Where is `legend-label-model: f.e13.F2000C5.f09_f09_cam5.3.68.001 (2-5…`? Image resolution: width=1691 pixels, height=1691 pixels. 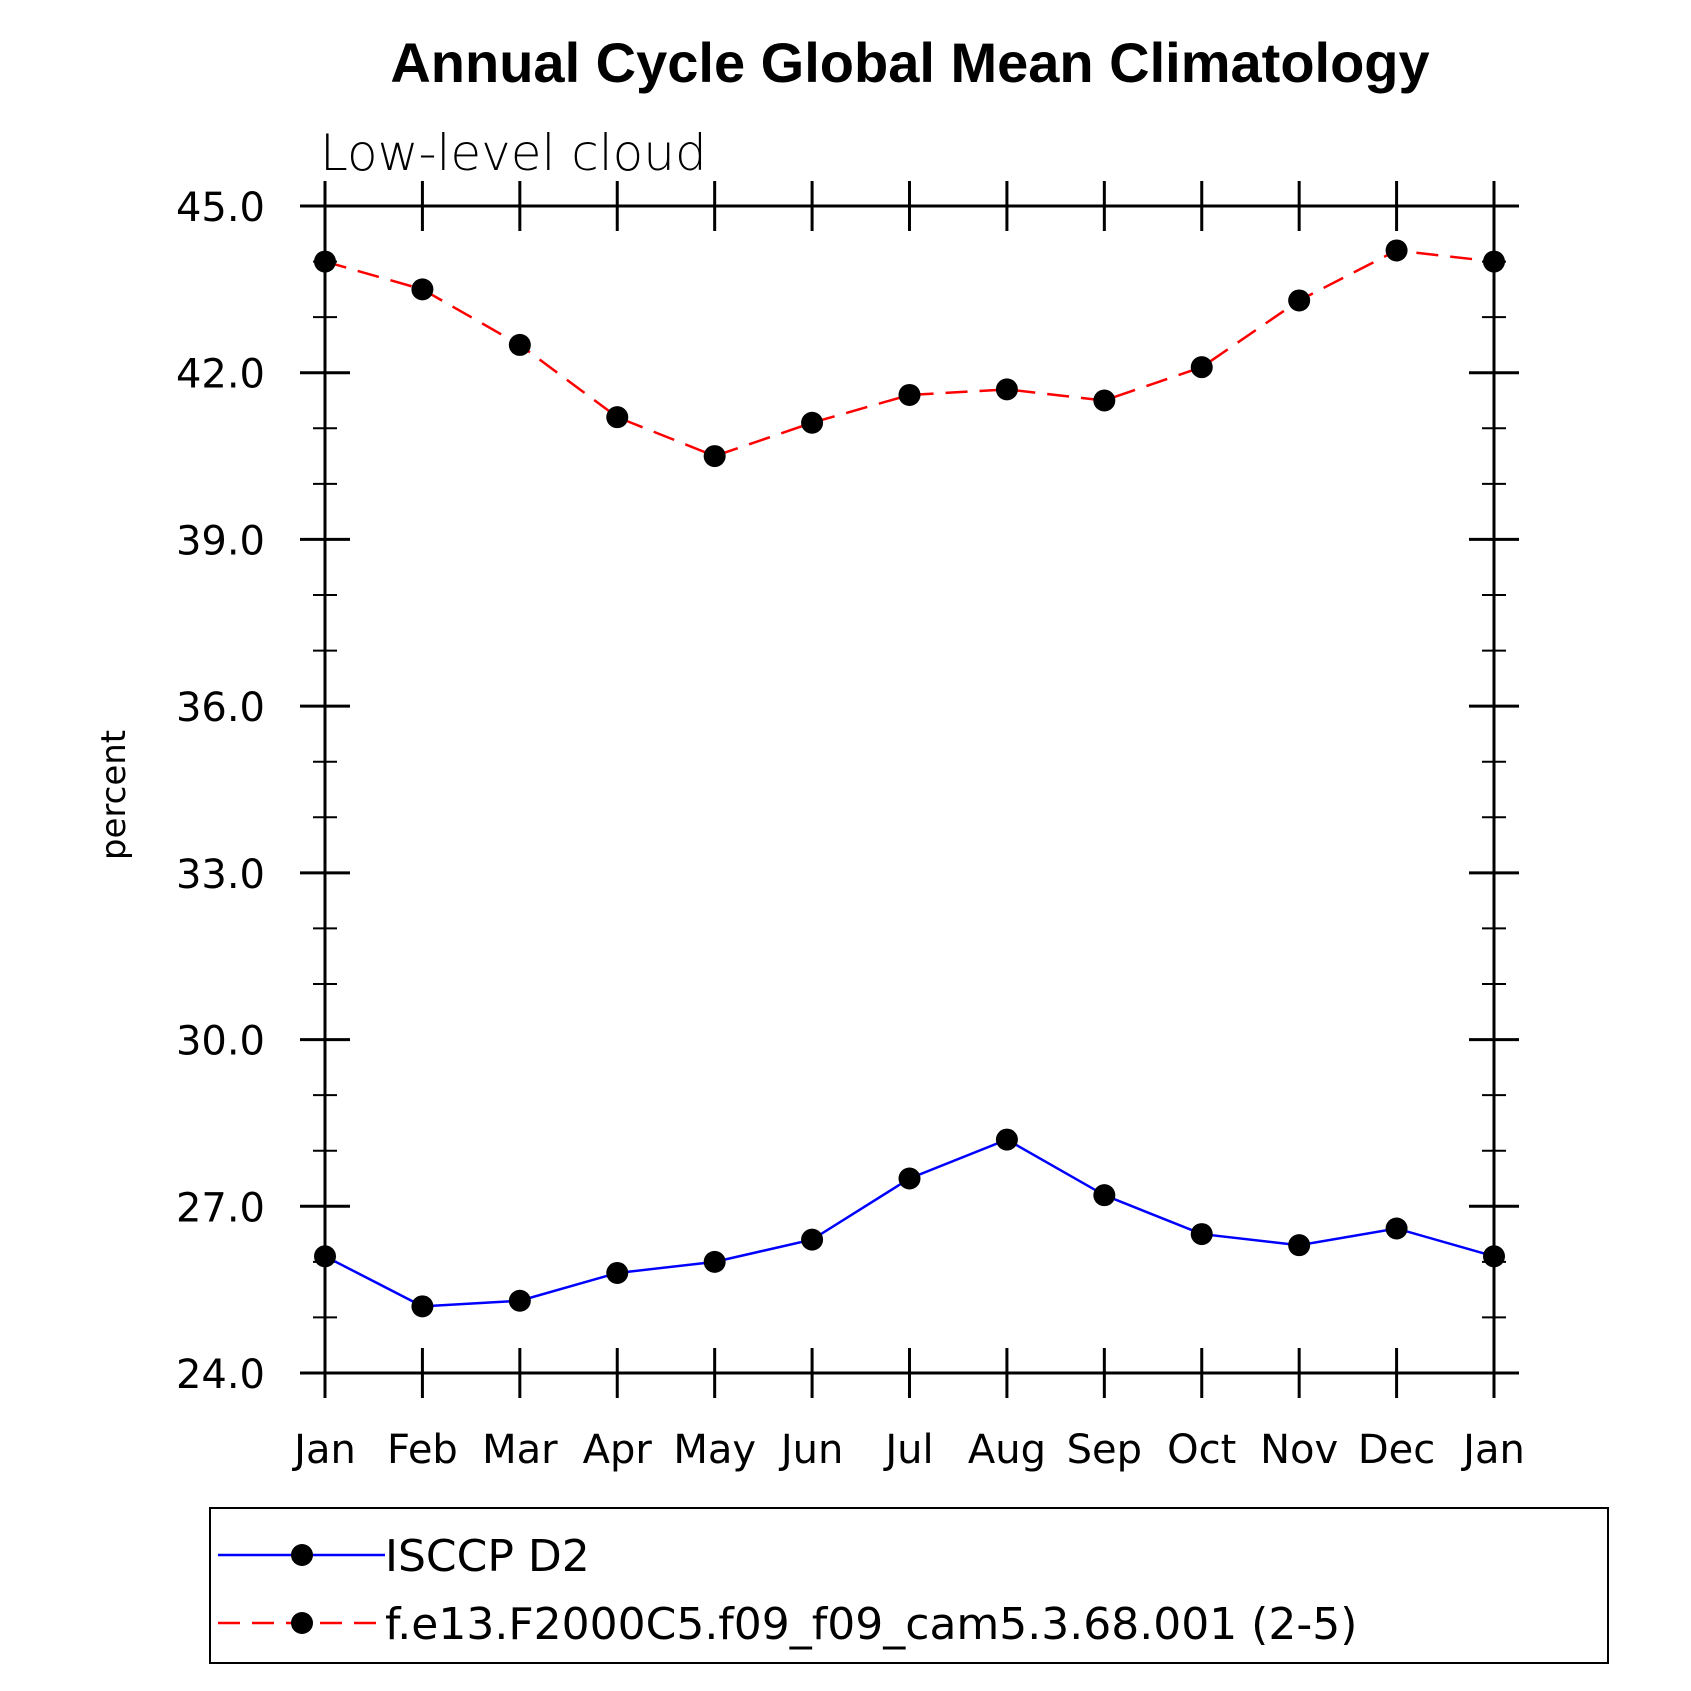 legend-label-model: f.e13.F2000C5.f09_f09_cam5.3.68.001 (2-5… is located at coordinates (871, 1624).